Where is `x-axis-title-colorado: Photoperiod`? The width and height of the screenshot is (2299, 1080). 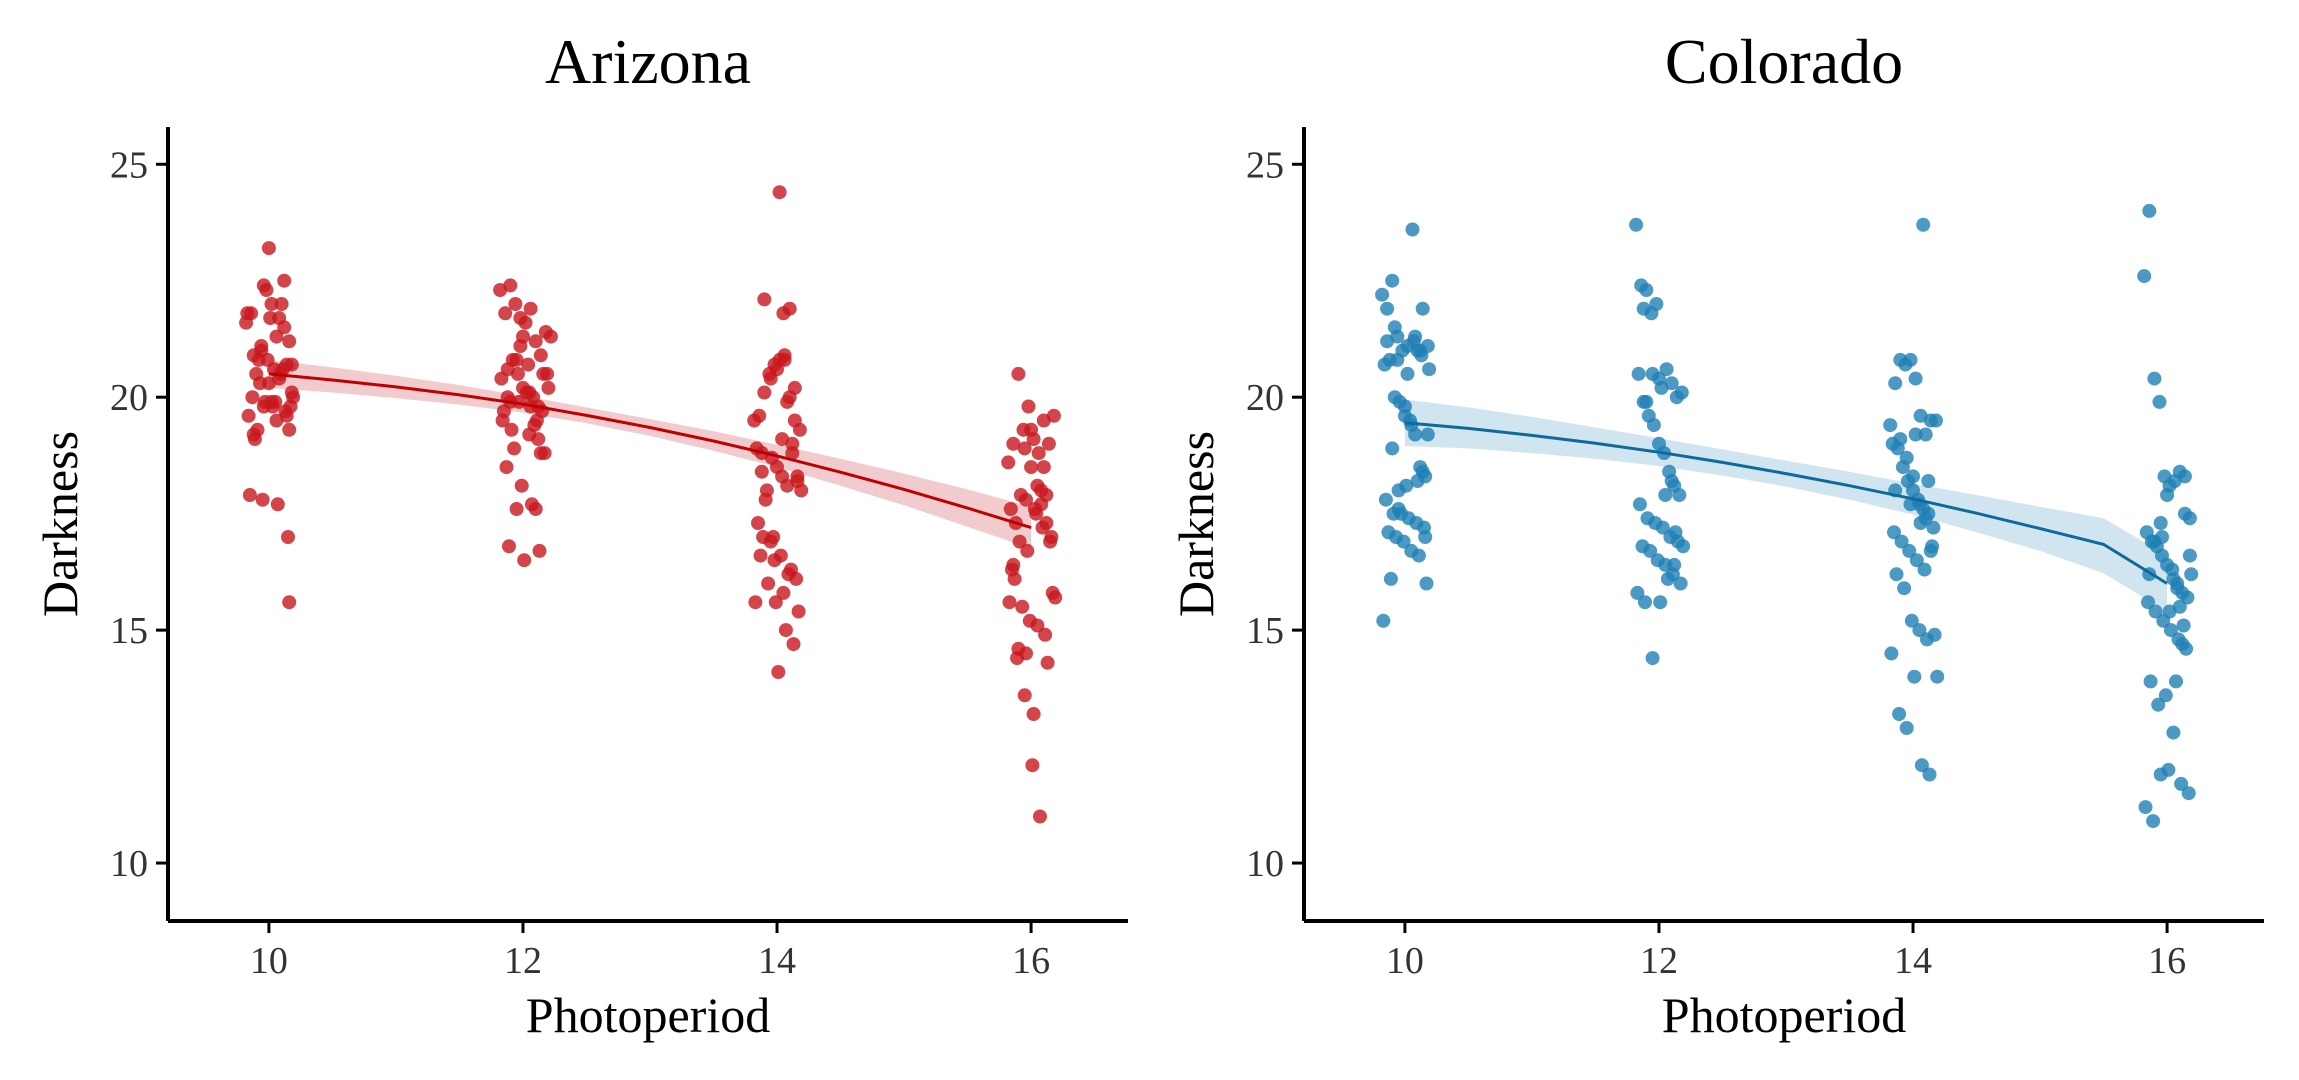
x-axis-title-colorado: Photoperiod is located at coordinates (1784, 1015).